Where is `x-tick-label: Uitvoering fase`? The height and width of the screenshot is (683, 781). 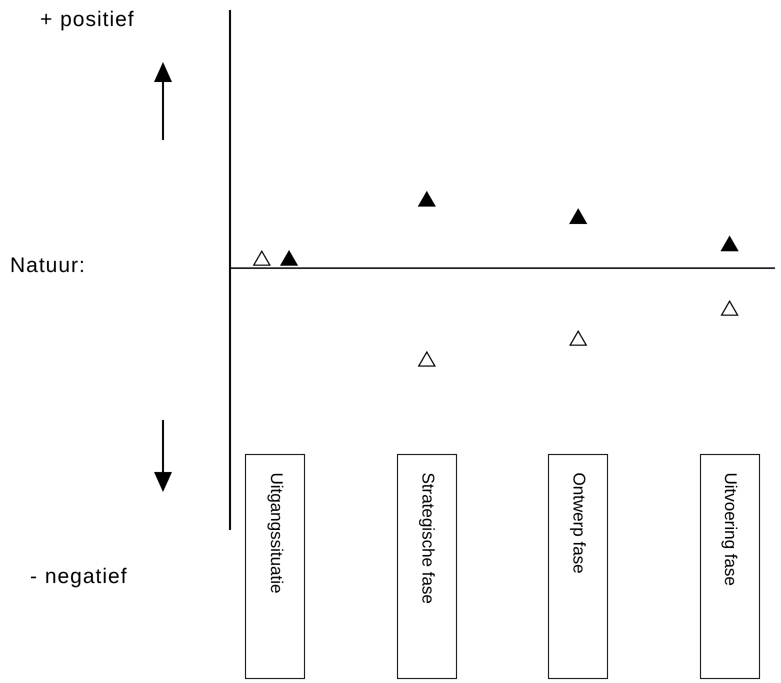 x-tick-label: Uitvoering fase is located at coordinates (730, 529).